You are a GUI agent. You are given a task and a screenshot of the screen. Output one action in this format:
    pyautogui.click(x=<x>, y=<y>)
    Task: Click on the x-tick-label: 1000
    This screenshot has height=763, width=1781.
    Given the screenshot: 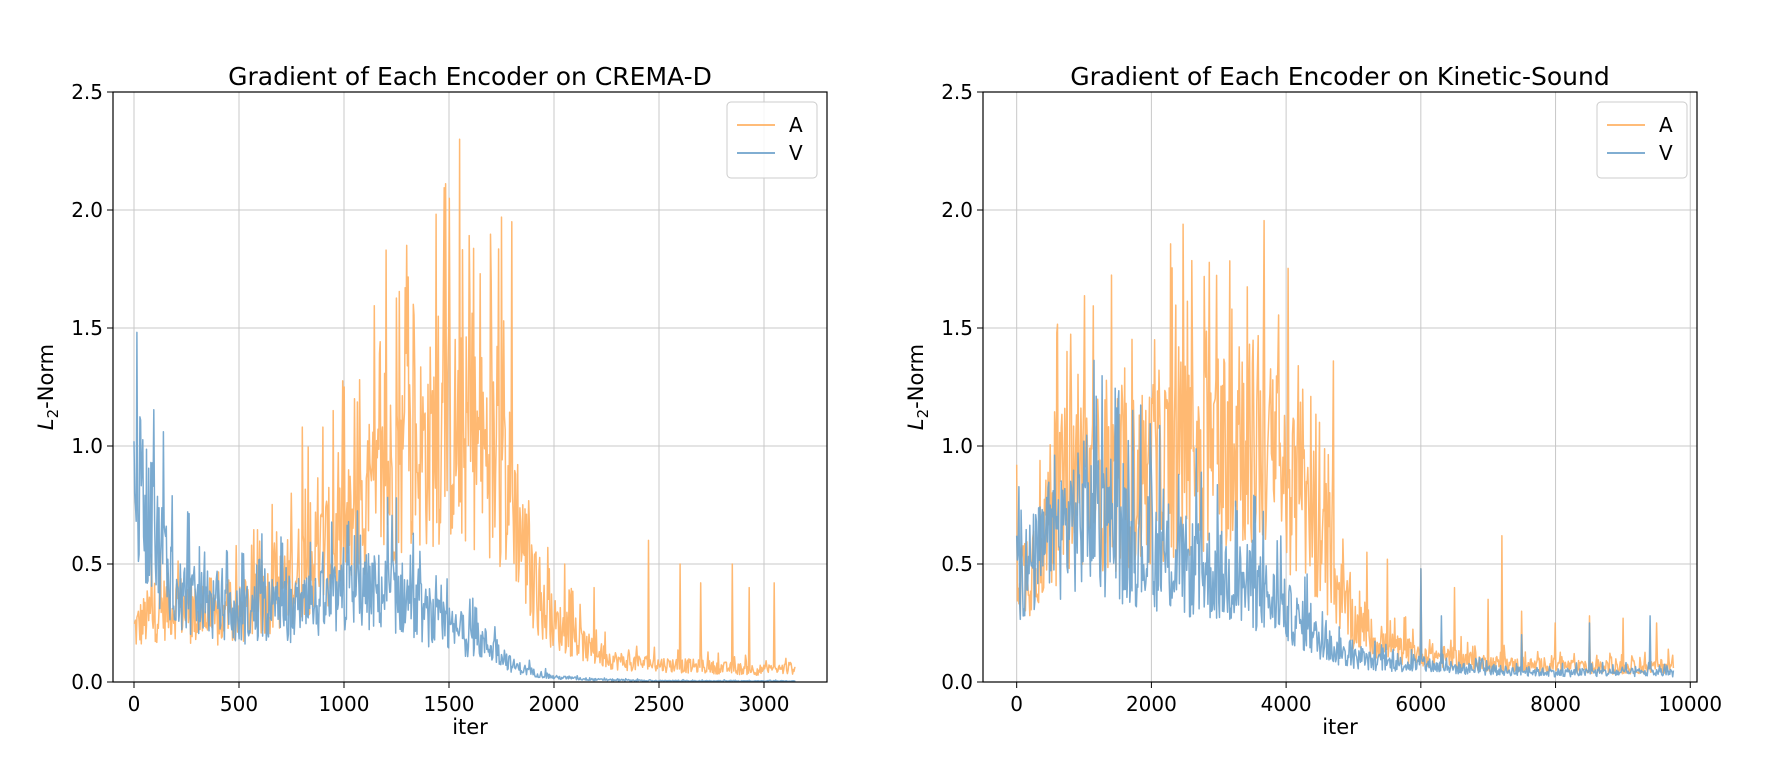 What is the action you would take?
    pyautogui.click(x=344, y=704)
    